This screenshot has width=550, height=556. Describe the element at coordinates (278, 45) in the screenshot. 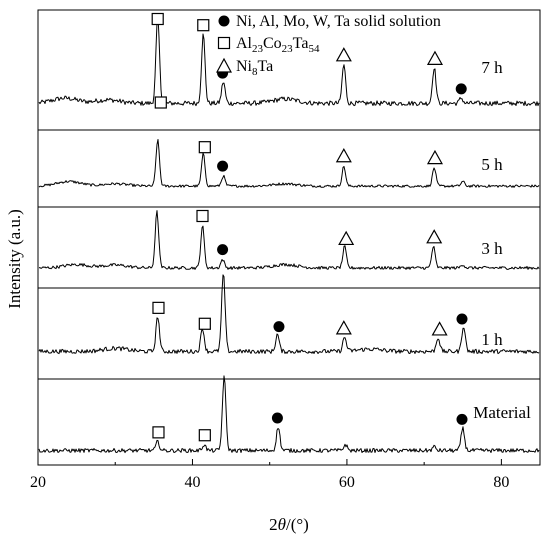

I see `legend-entry: Al23Co23Ta54` at that location.